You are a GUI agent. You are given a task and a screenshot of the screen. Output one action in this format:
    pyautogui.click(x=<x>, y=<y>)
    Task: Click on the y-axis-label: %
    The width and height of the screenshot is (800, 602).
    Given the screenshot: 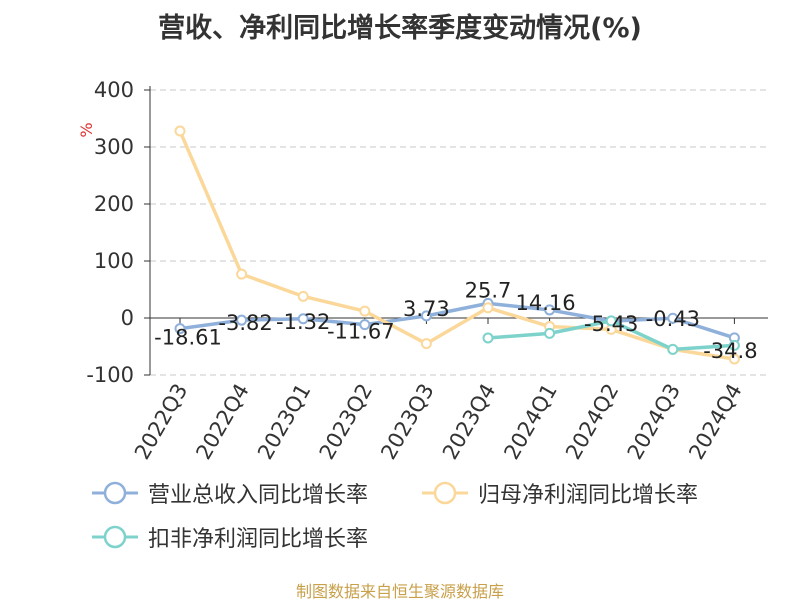 What is the action you would take?
    pyautogui.click(x=86, y=129)
    